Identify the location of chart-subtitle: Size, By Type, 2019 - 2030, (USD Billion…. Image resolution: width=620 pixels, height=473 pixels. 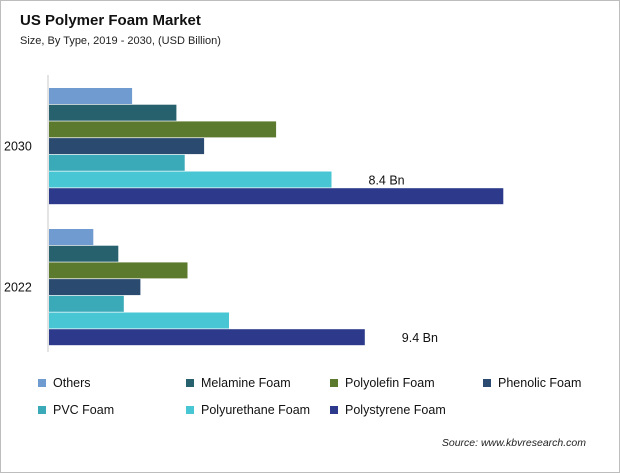
(120, 41).